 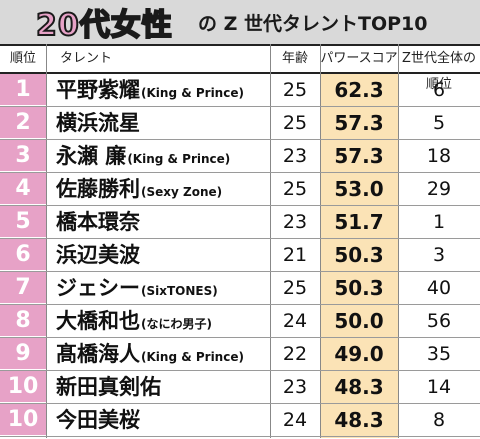 I want to click on talent-name-main: 浜辺美波, so click(x=98, y=255).